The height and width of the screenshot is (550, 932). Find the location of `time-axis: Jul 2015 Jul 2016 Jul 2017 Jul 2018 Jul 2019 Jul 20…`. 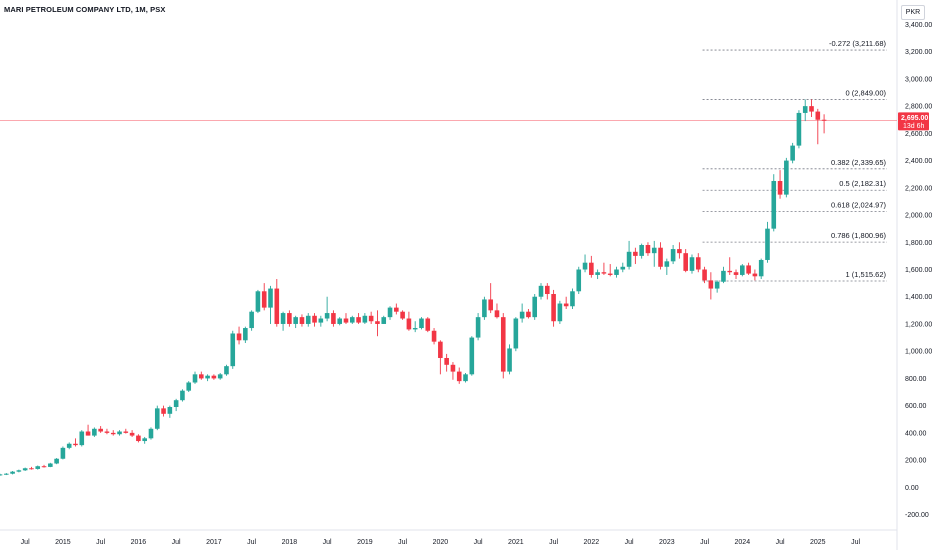

time-axis: Jul 2015 Jul 2016 Jul 2017 Jul 2018 Jul 2019 Jul 20… is located at coordinates (441, 542).